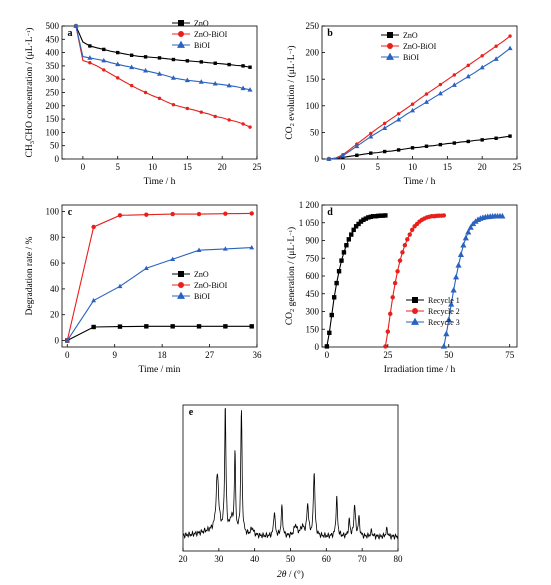 Image resolution: width=551 pixels, height=585 pixels. What do you see at coordinates (313, 241) in the screenshot?
I see `y-tick-label: 900` at bounding box center [313, 241].